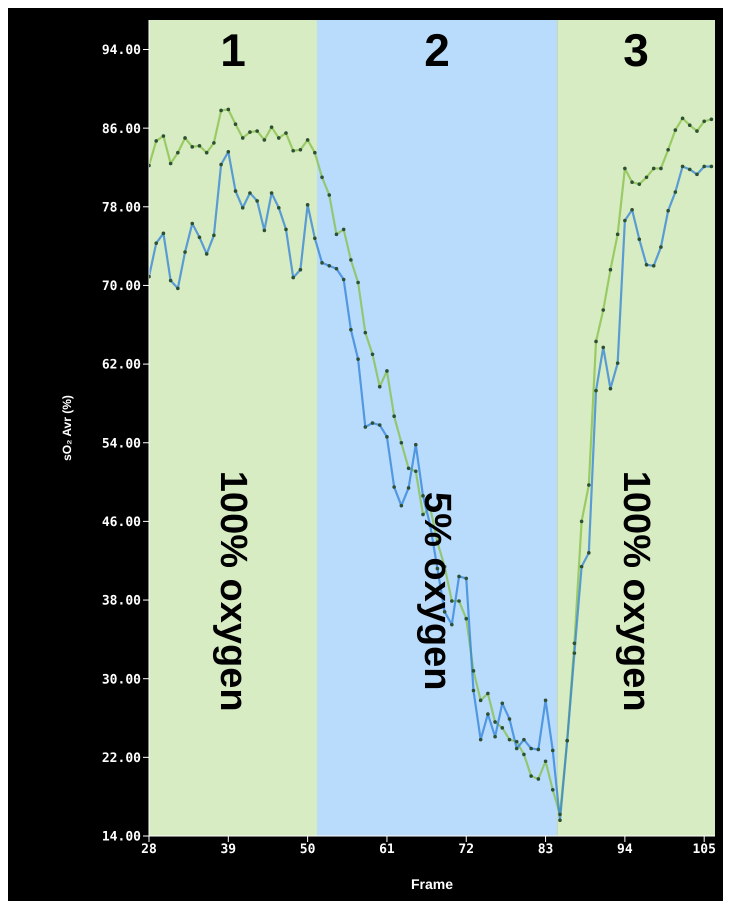 The image size is (731, 909). I want to click on x-tick-label: 94, so click(625, 850).